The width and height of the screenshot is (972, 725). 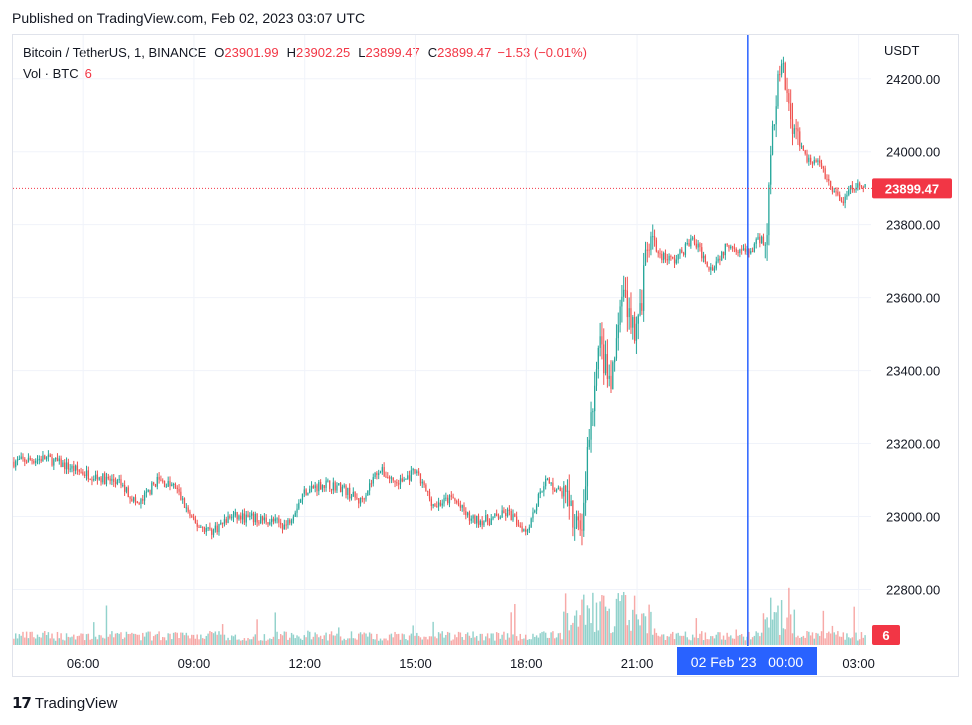 I want to click on x-axis: 06:00 09:00 12:00 15:00 18:00 21:00 03:00, so click(x=471, y=663).